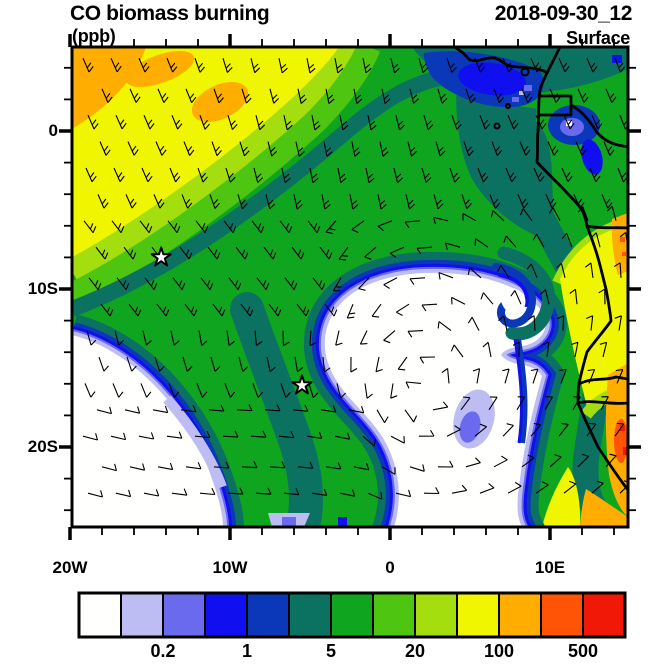  Describe the element at coordinates (147, 431) in the screenshot. I see `clear-air-sw` at that location.